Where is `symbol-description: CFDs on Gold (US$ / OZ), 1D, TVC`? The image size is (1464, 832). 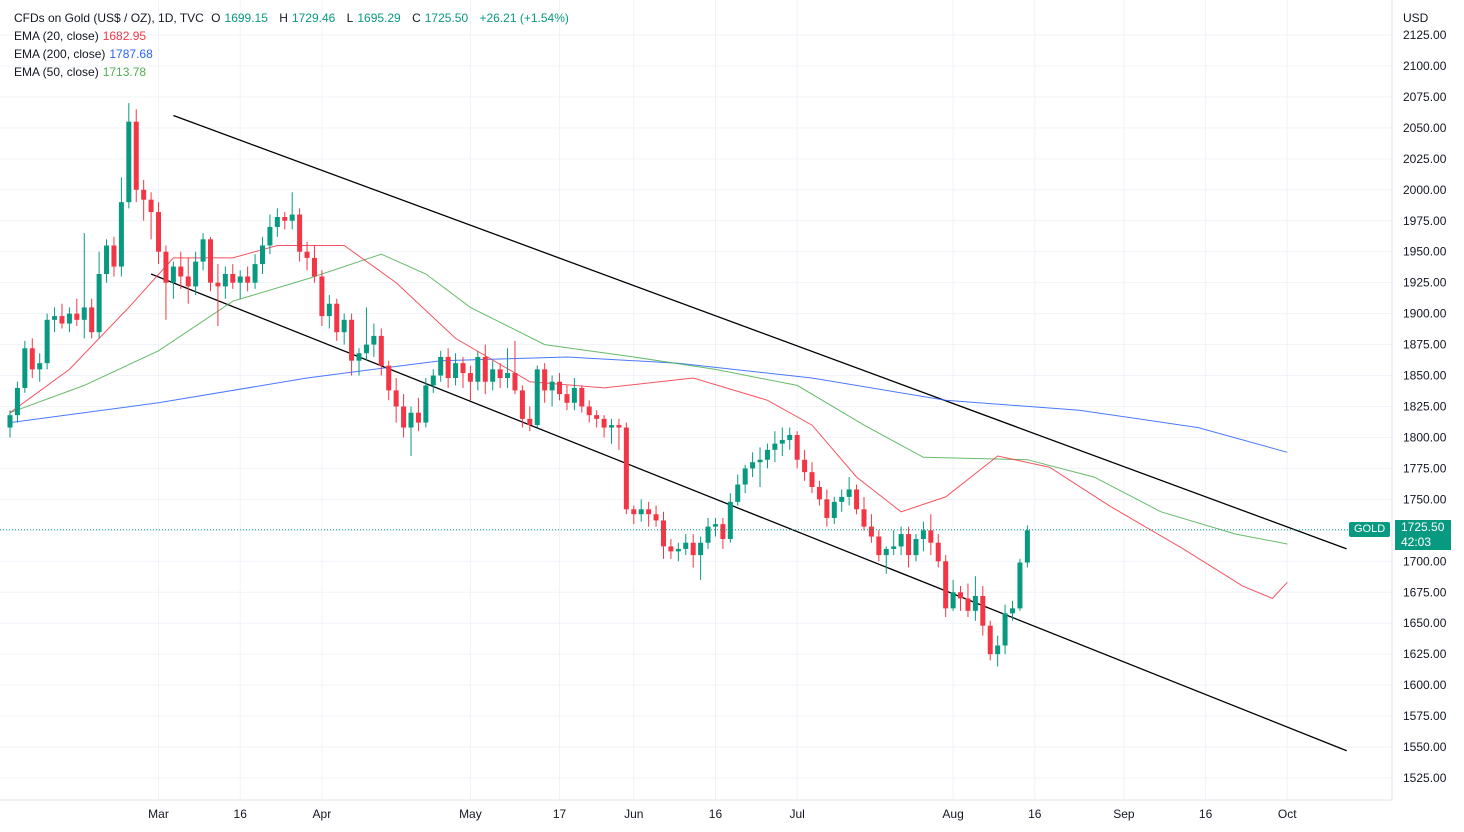 symbol-description: CFDs on Gold (US$ / OZ), 1D, TVC is located at coordinates (109, 18).